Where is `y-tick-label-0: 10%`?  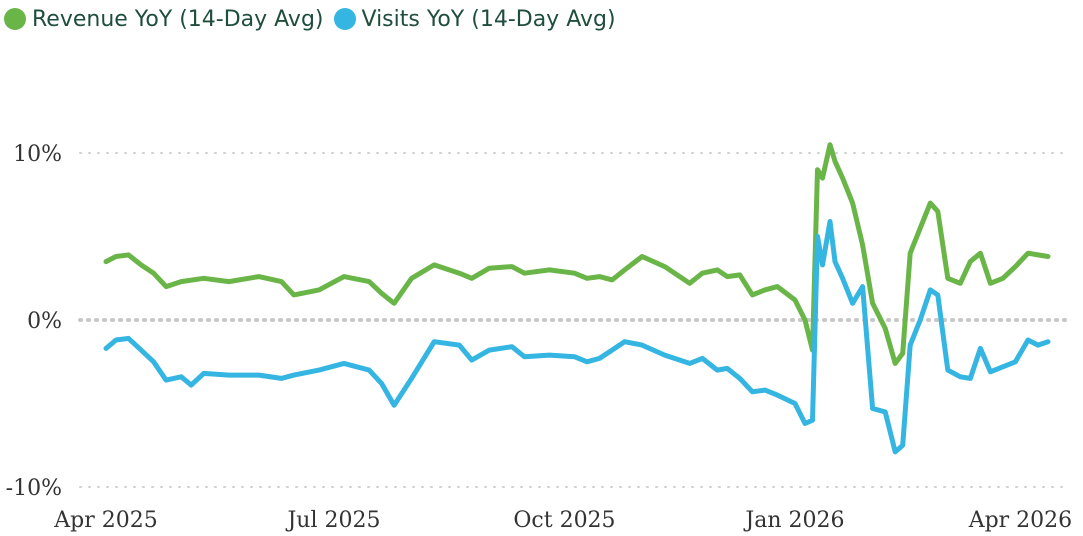
y-tick-label-0: 10% is located at coordinates (37, 154).